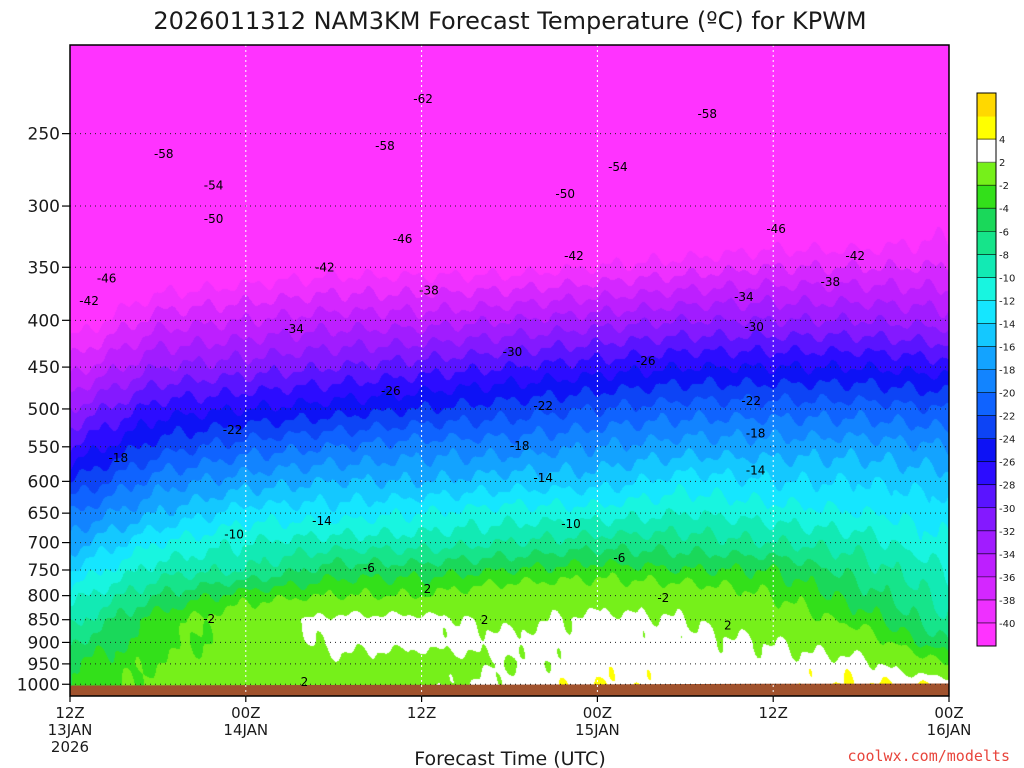 The height and width of the screenshot is (768, 1024). What do you see at coordinates (949, 730) in the screenshot?
I see `x-tick-label: 16JAN` at bounding box center [949, 730].